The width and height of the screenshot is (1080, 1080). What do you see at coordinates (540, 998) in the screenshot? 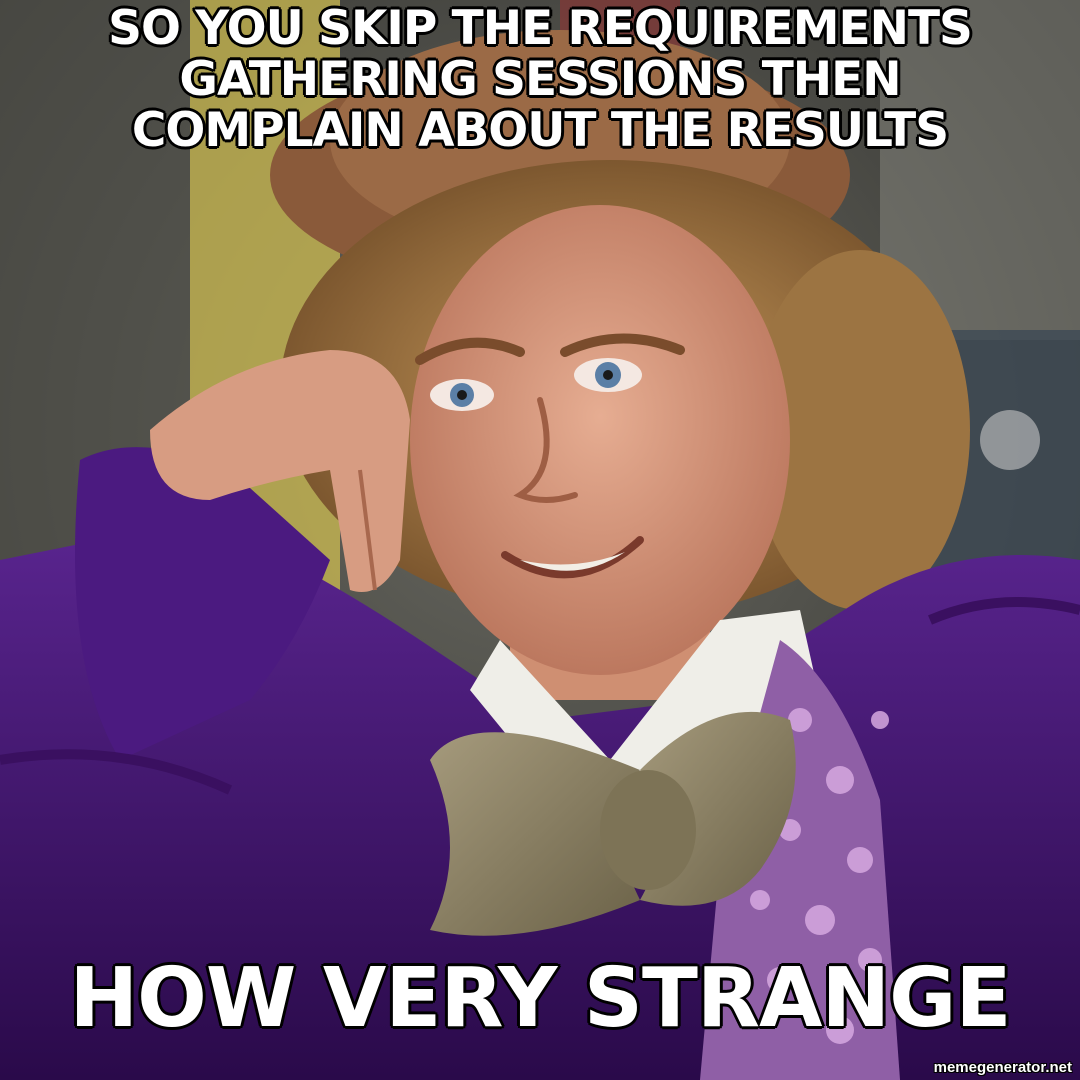
I see `bottom-caption: HOW VERY STRANGE` at bounding box center [540, 998].